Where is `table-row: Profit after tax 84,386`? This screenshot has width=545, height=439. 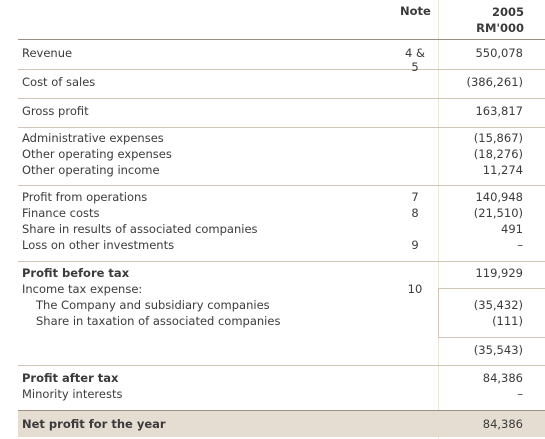 table-row: Profit after tax 84,386 is located at coordinates (272, 379).